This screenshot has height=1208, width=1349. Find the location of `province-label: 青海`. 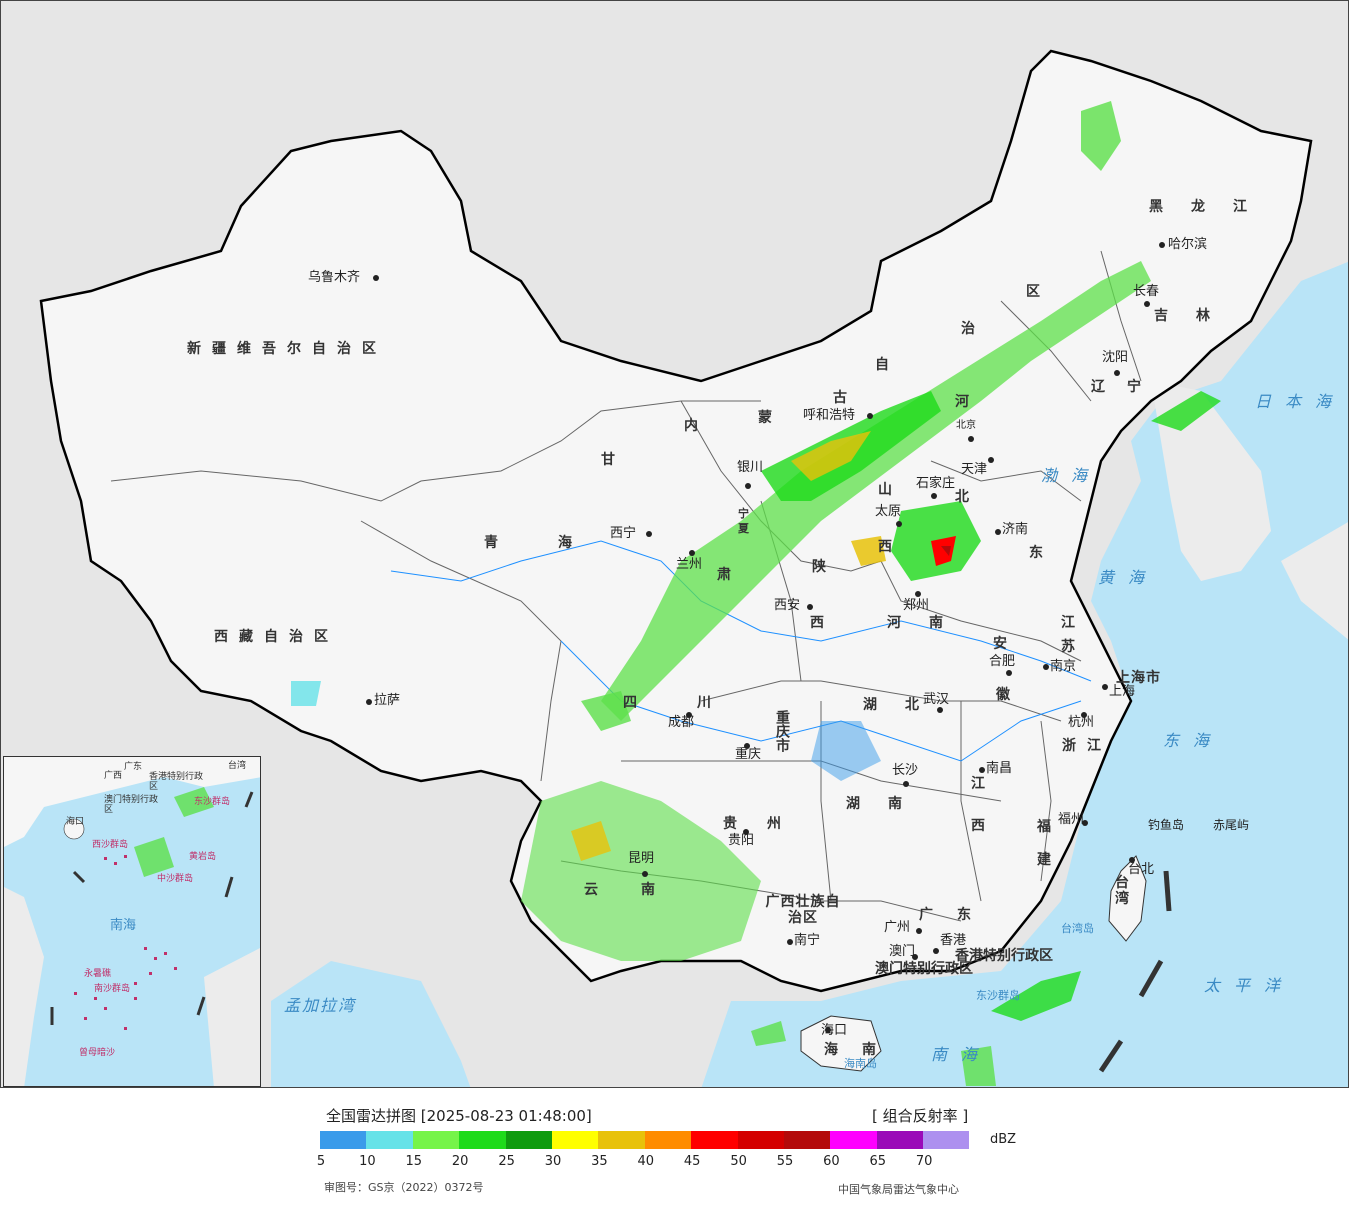

province-label: 青海 is located at coordinates (558, 543).